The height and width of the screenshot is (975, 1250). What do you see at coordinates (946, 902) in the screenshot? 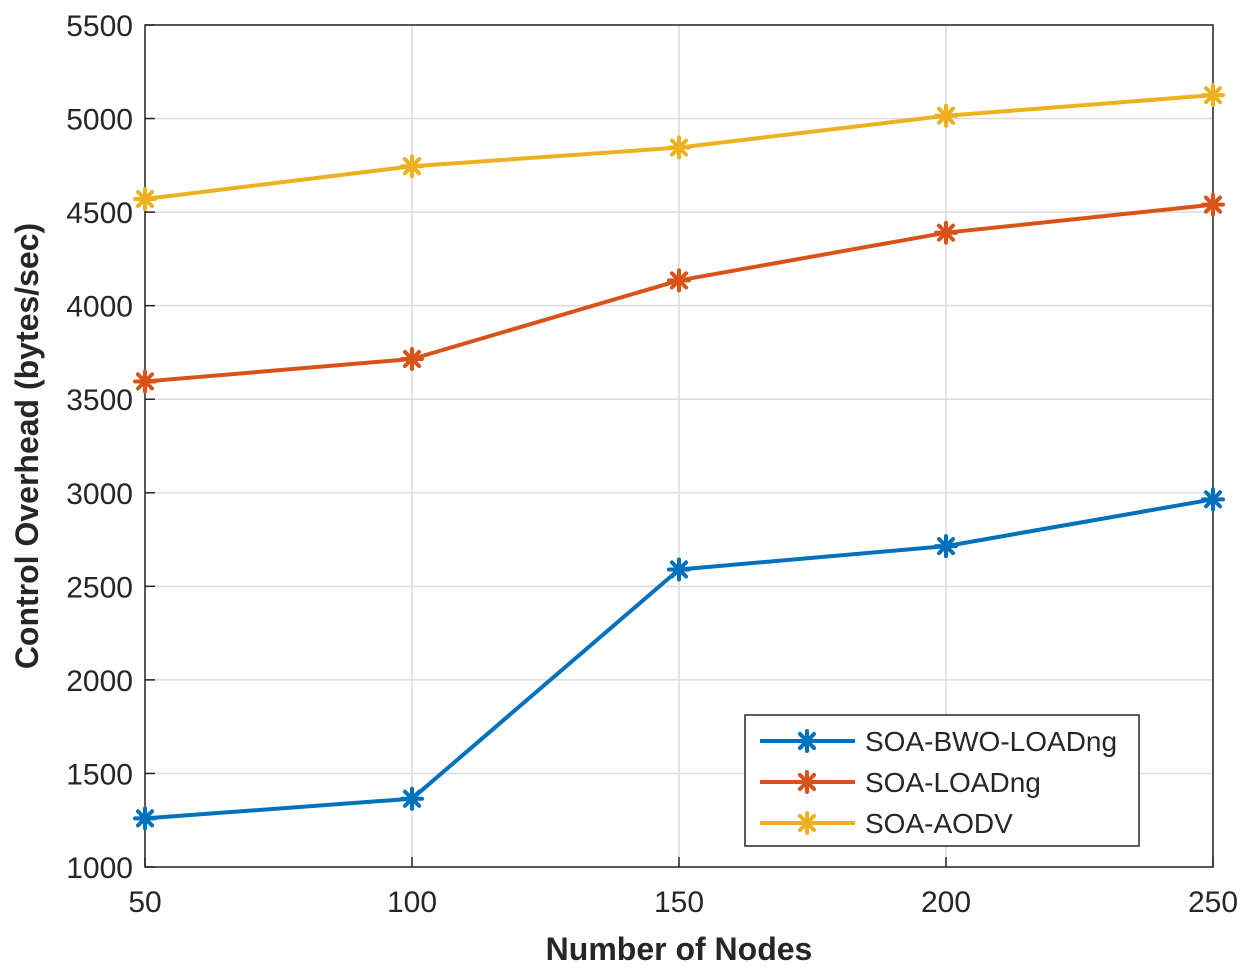
I see `x-tick-label: 200` at bounding box center [946, 902].